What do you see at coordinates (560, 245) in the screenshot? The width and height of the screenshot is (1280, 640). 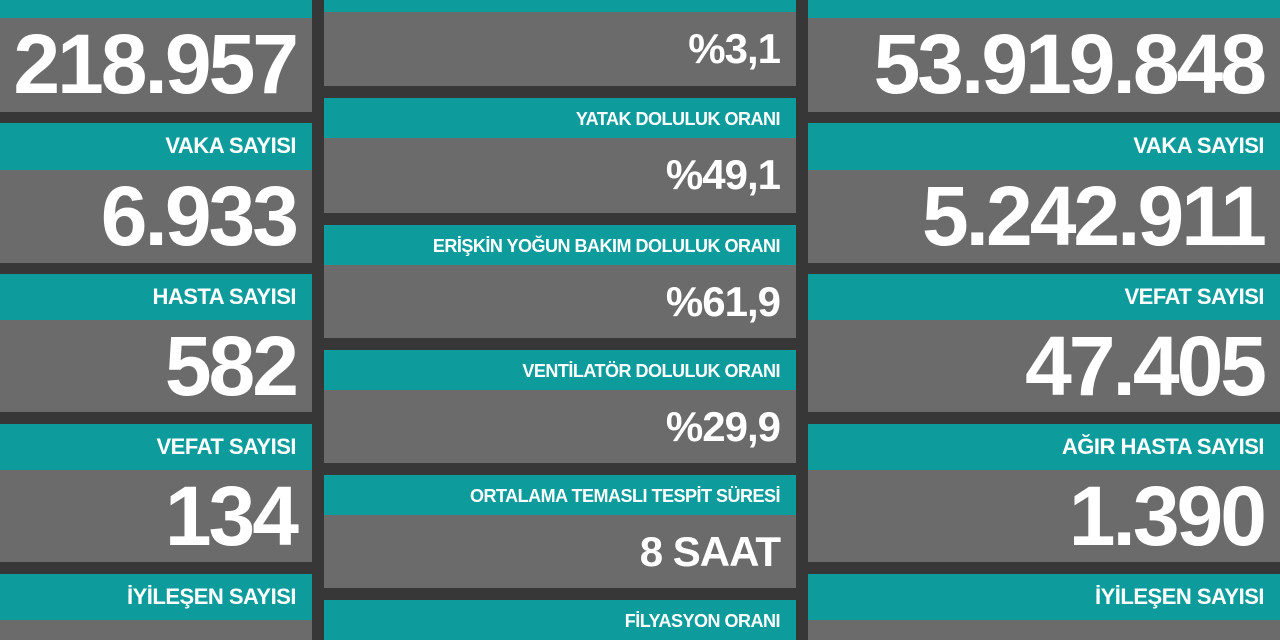 I see `center-stat-label: ERİŞKİN YOĞUN BAKIM DOLULUK ORANI` at bounding box center [560, 245].